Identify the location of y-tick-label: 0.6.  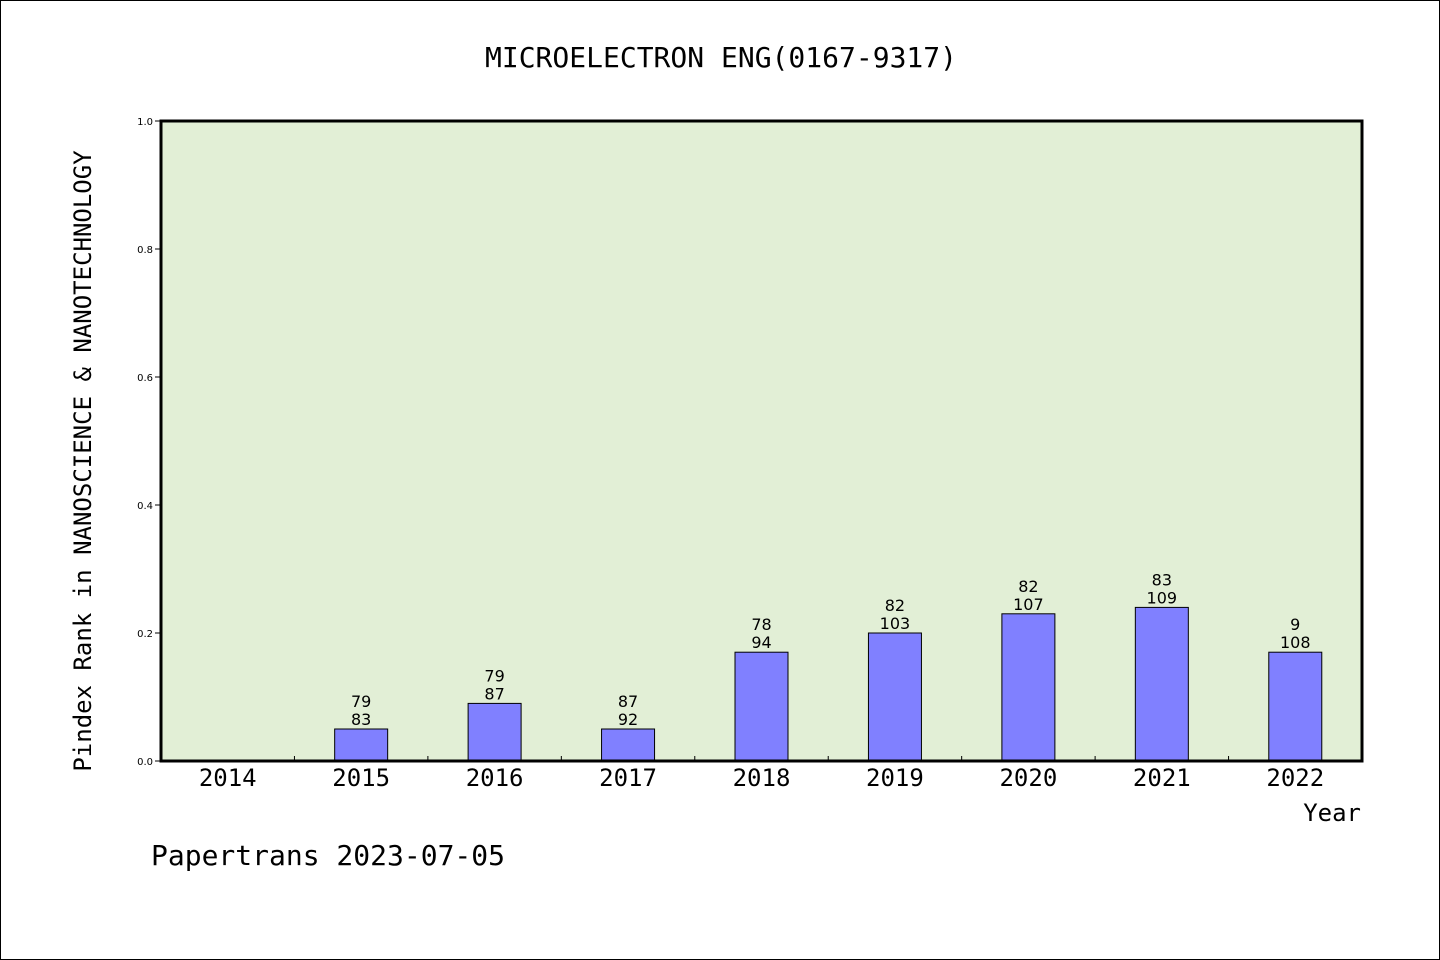
(145, 378).